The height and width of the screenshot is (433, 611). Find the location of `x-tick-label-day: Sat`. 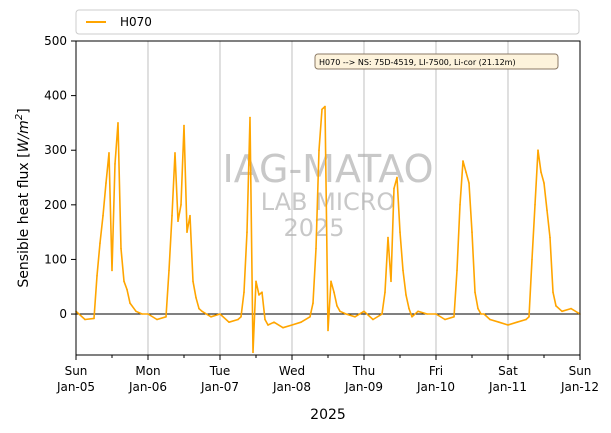

x-tick-label-day: Sat is located at coordinates (508, 371).